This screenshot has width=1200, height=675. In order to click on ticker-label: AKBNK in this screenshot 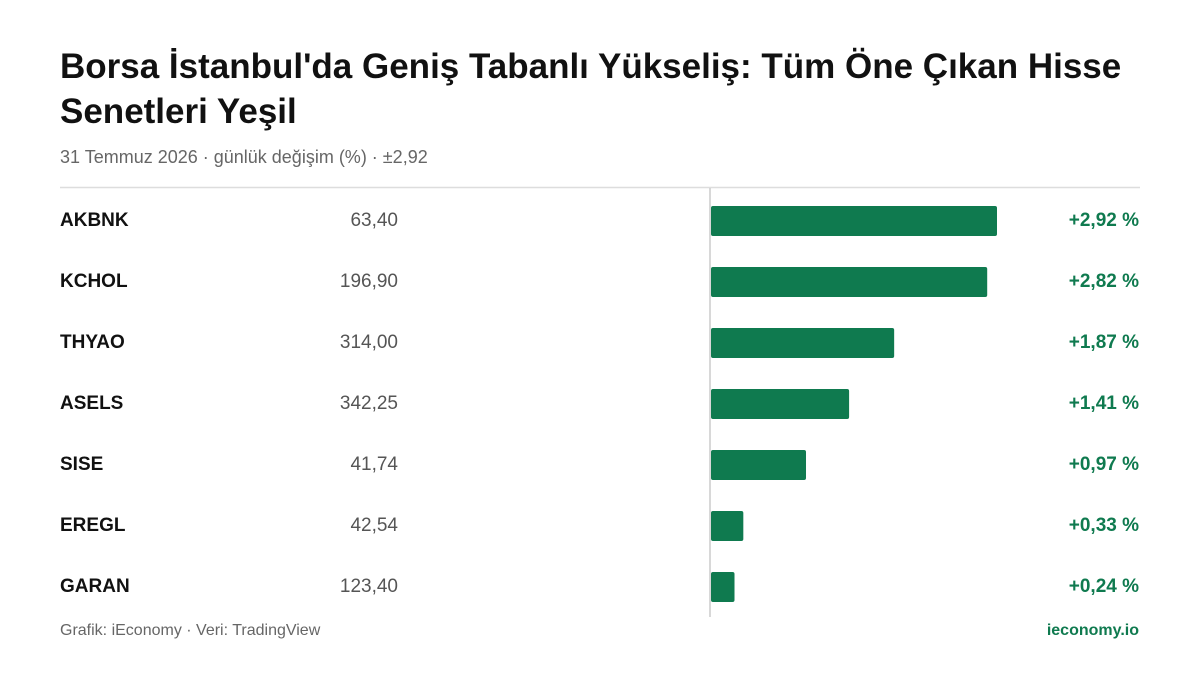, I will do `click(94, 220)`.